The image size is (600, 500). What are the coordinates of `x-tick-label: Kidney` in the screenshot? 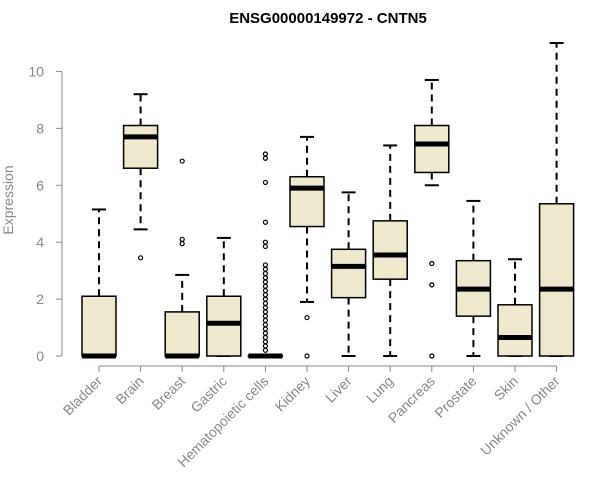 It's located at (293, 394).